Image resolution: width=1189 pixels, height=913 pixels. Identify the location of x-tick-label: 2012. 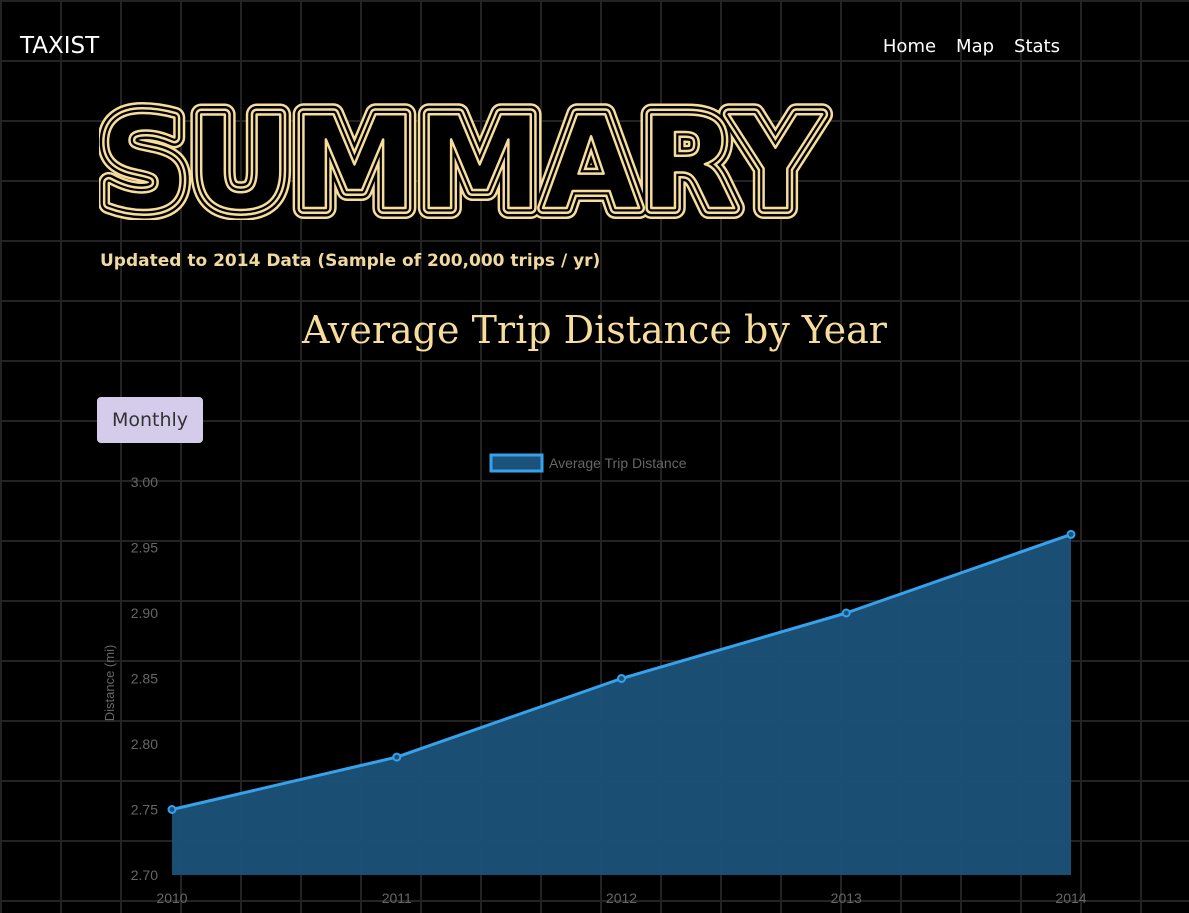
(621, 898).